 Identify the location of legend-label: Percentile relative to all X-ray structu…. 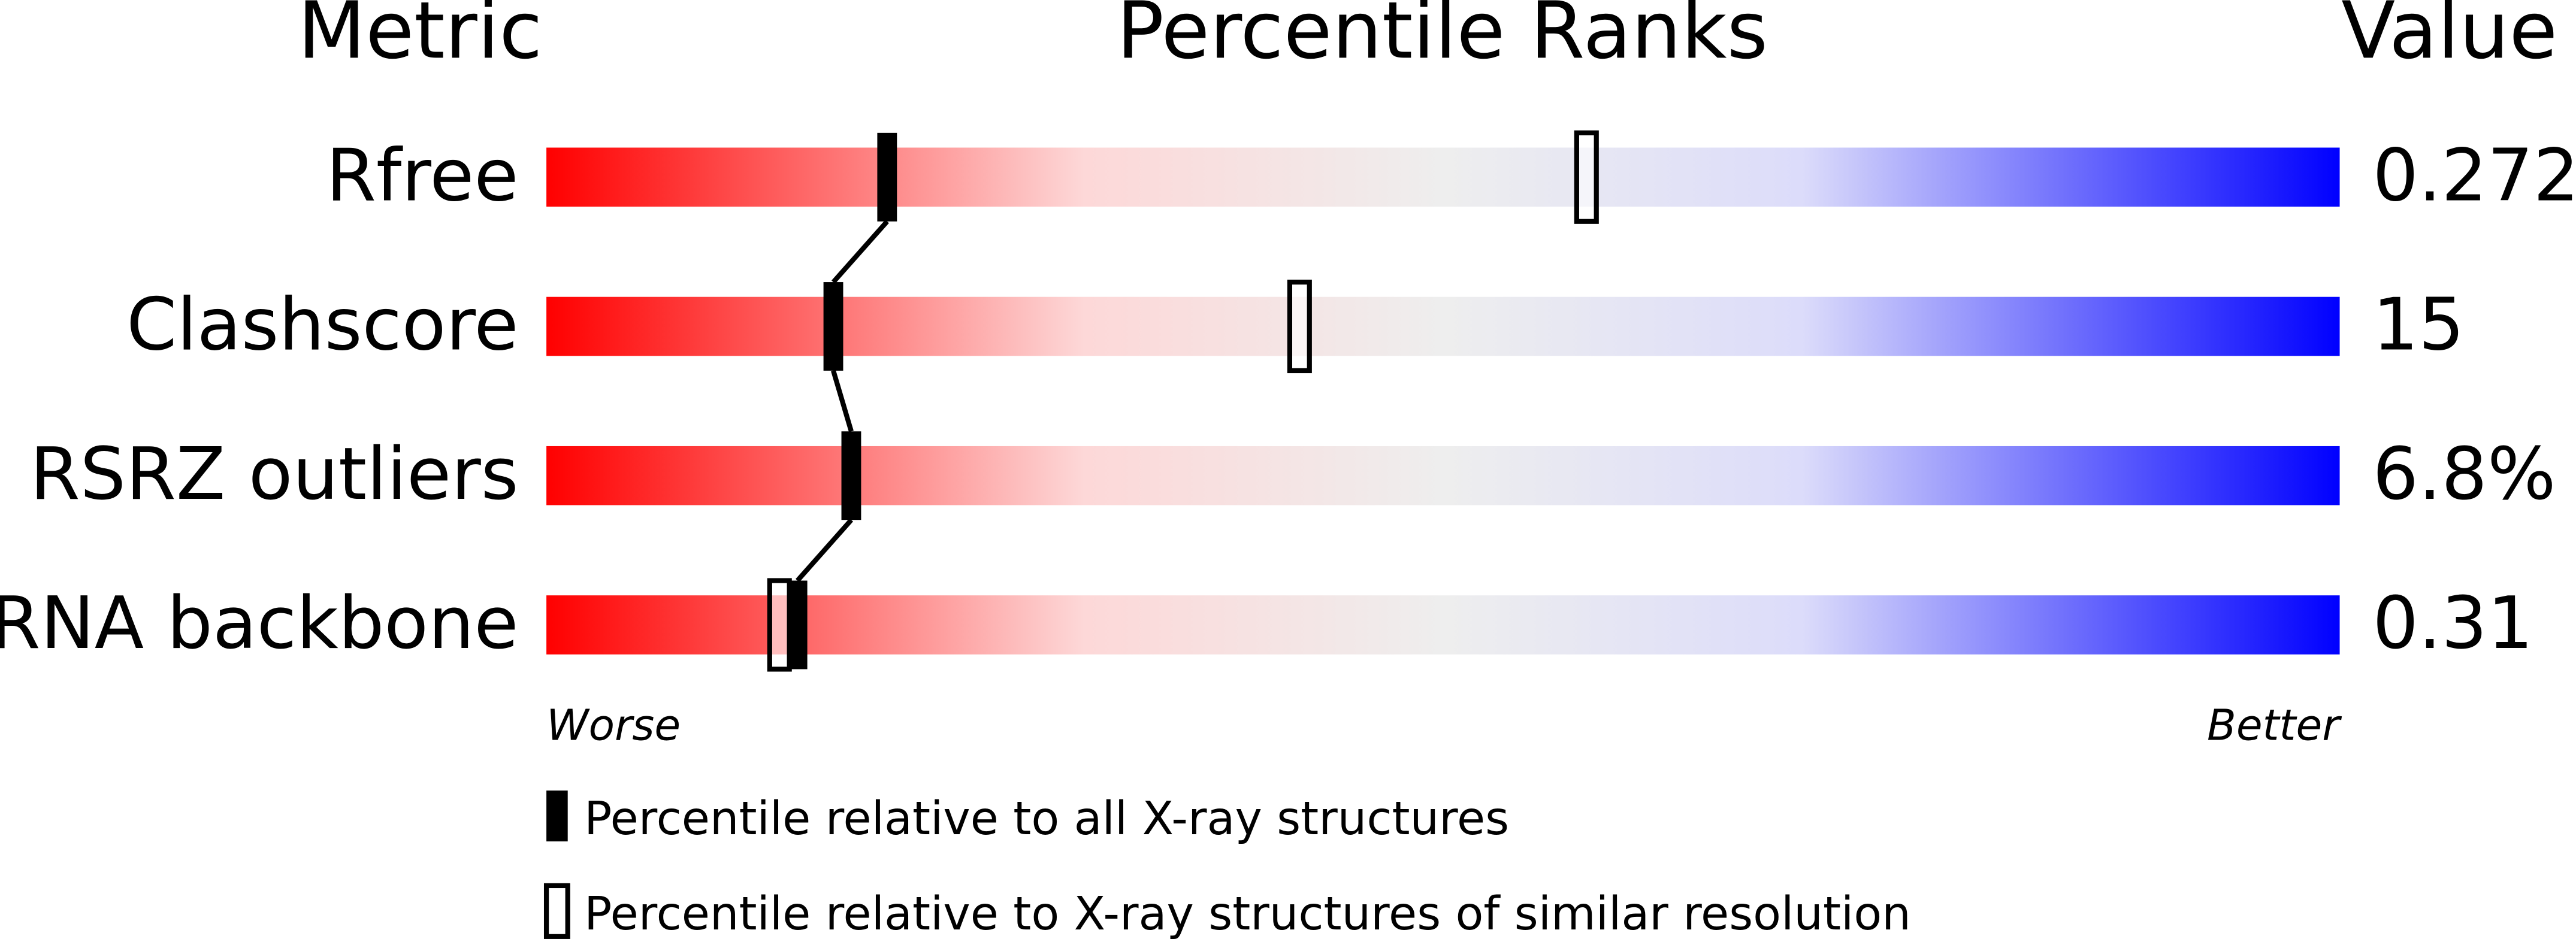
(1046, 819).